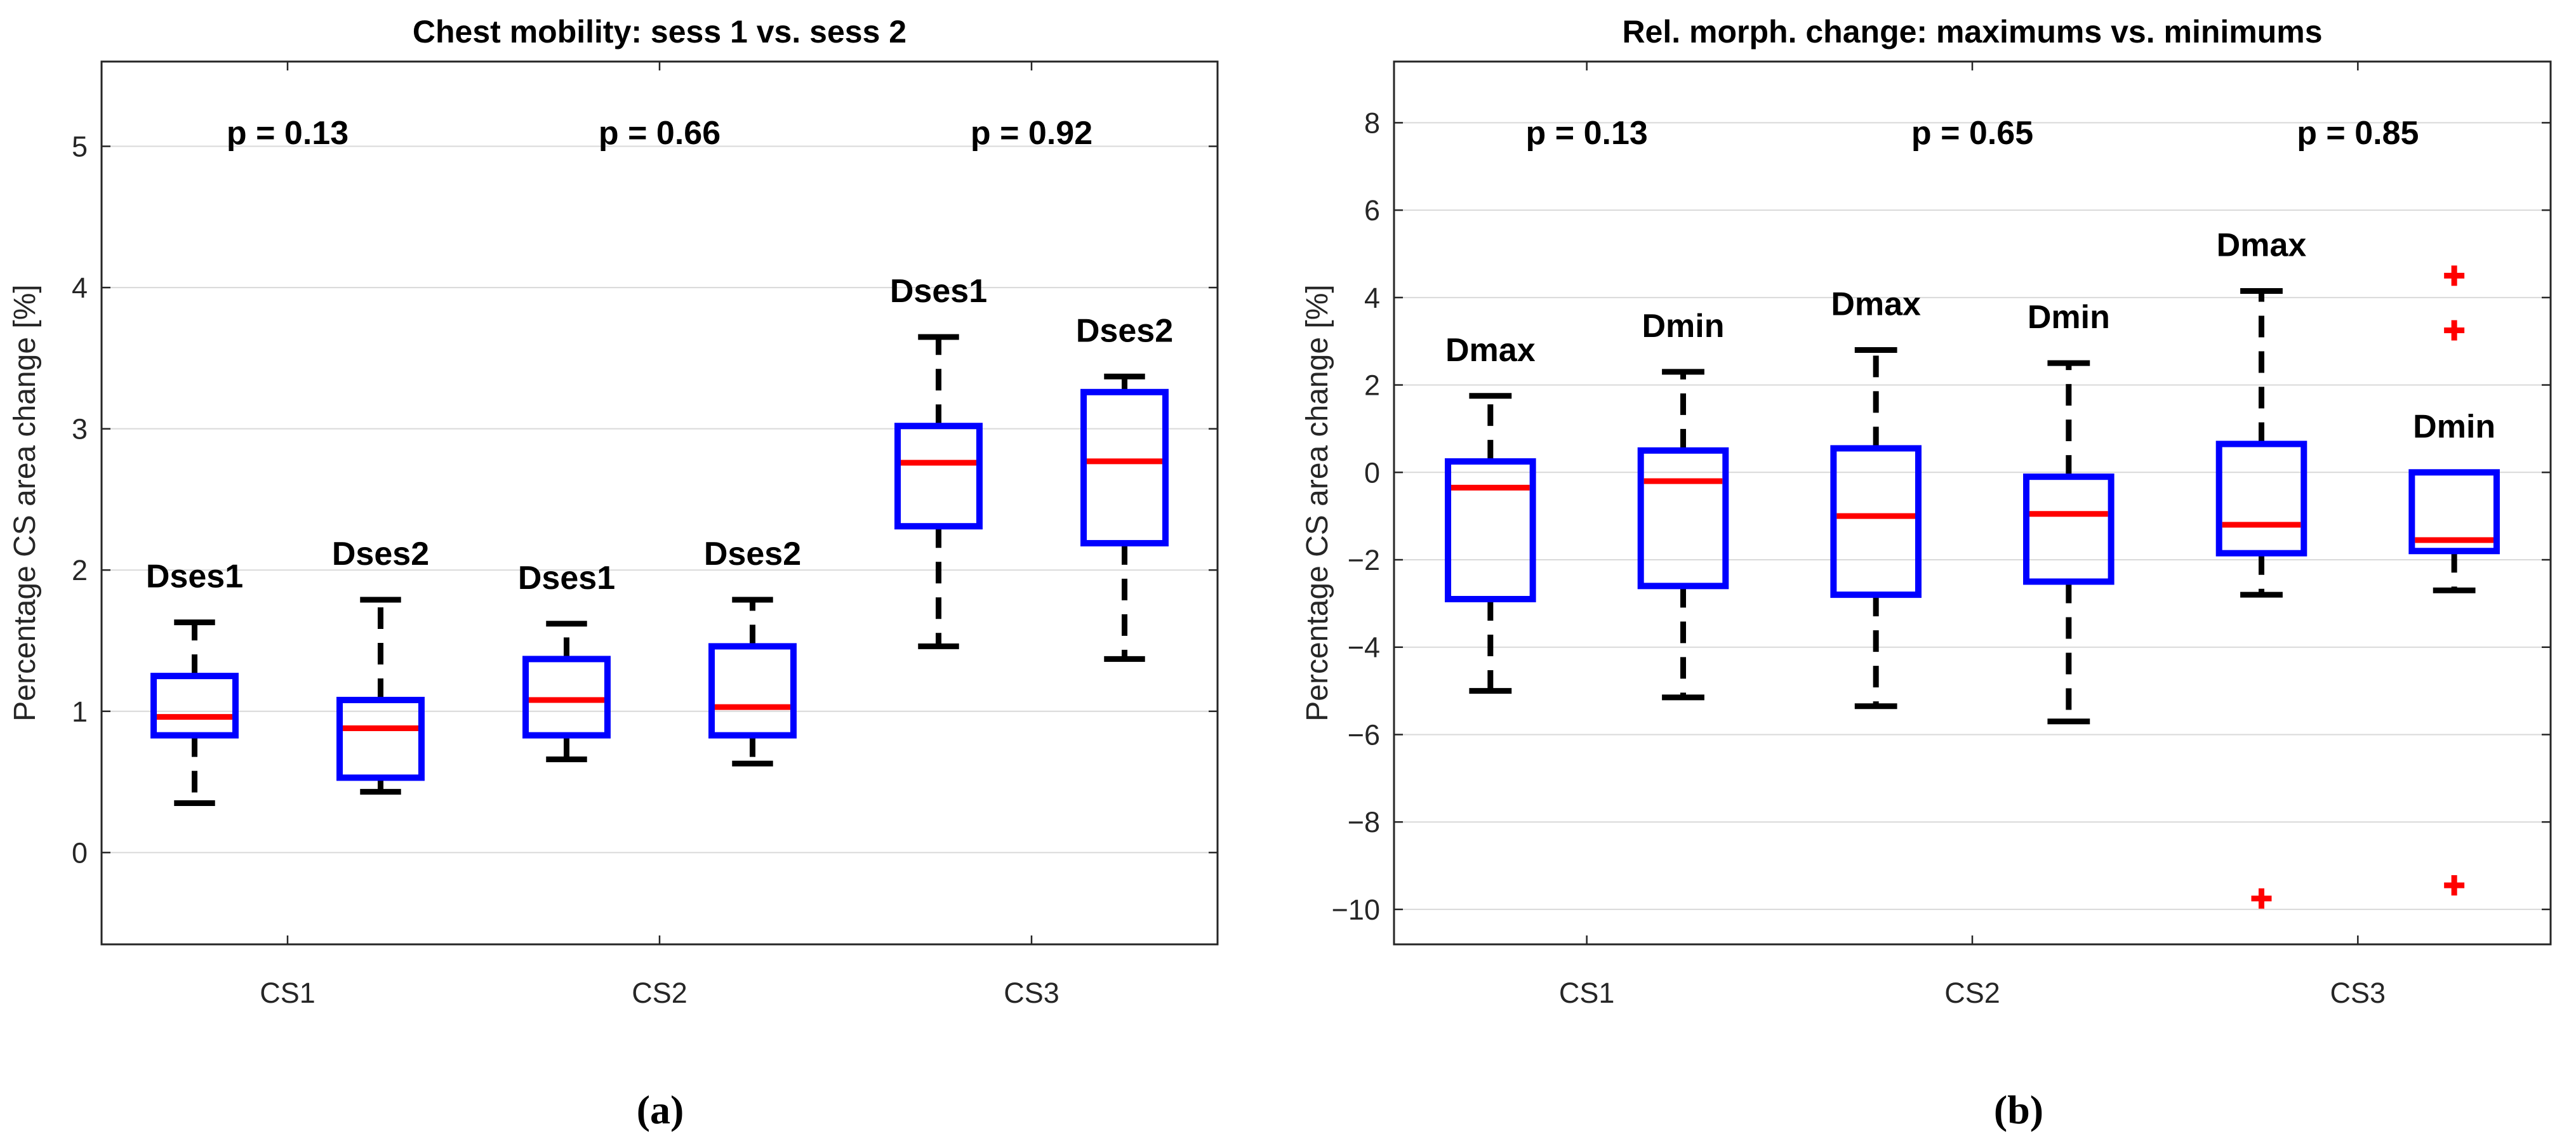  I want to click on box-cs3-dmax: Dmax, so click(2261, 568).